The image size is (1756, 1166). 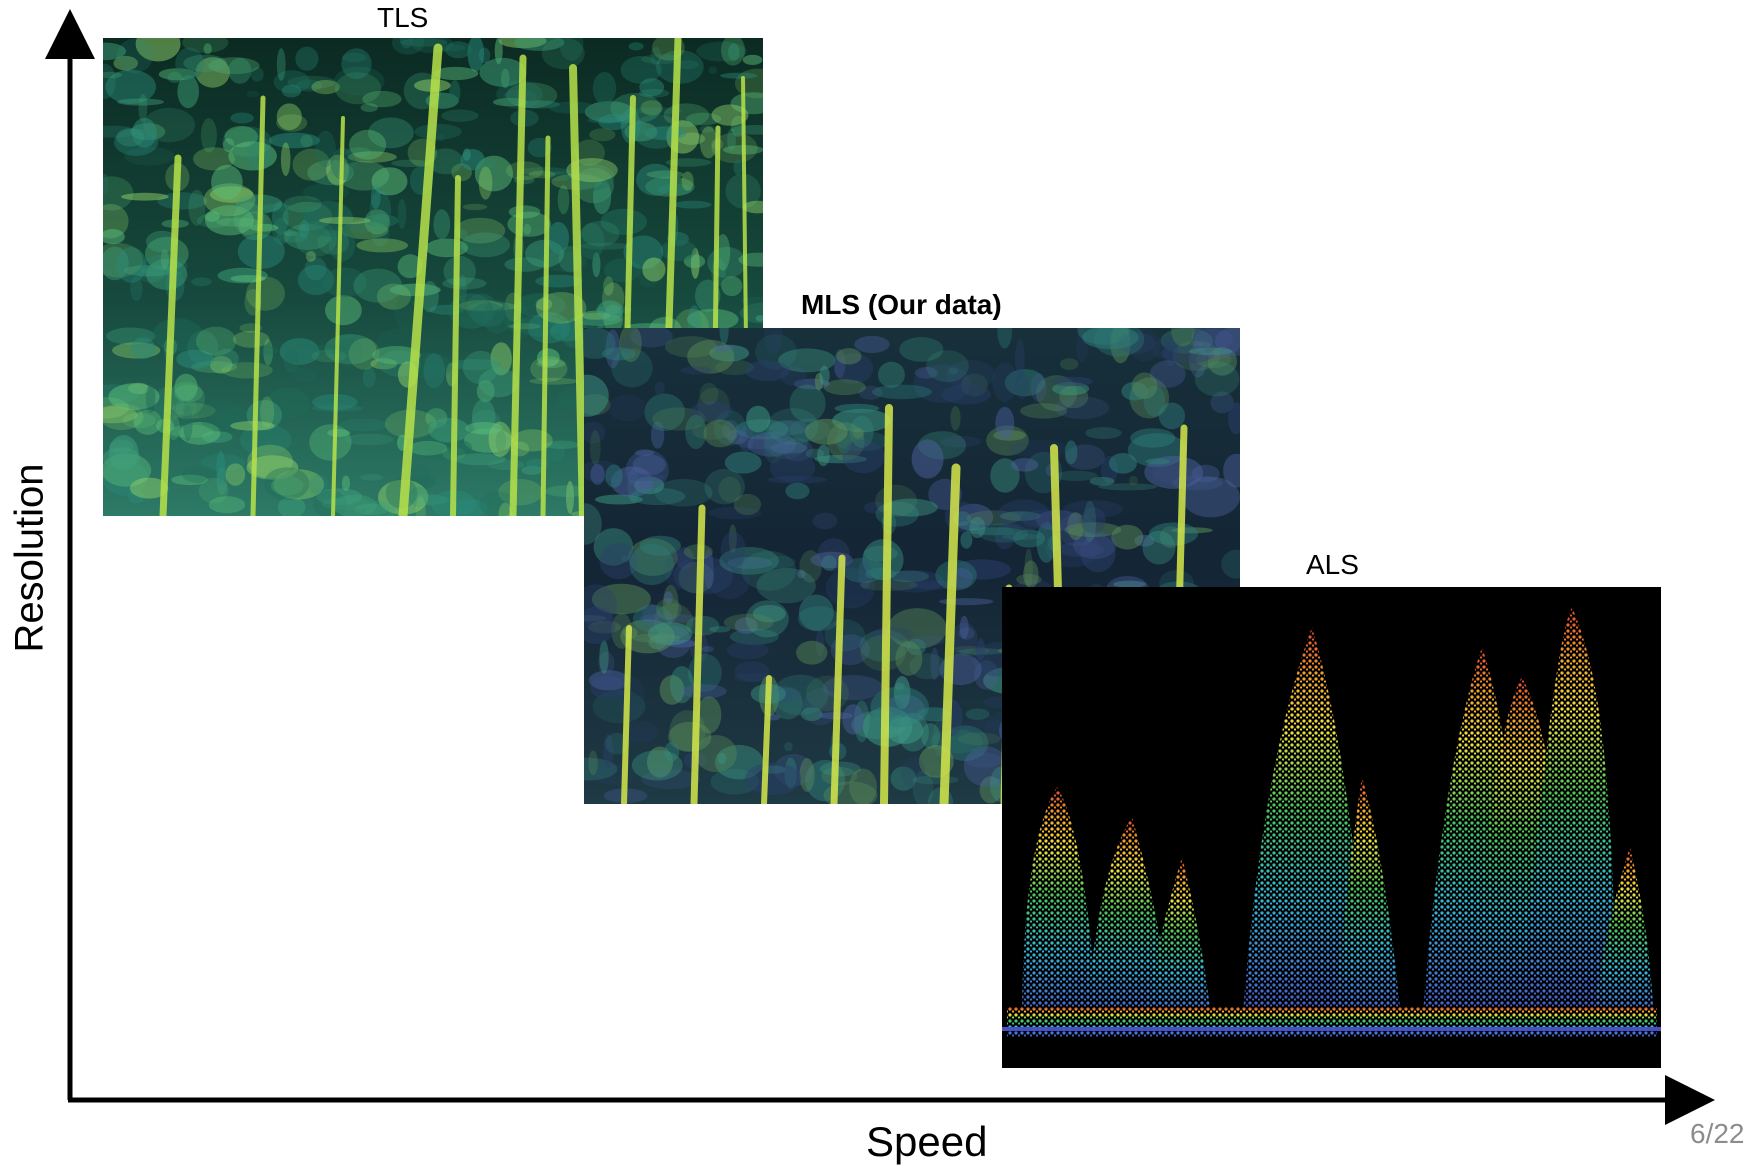 I want to click on x-axis-label: Speed, so click(x=927, y=1141).